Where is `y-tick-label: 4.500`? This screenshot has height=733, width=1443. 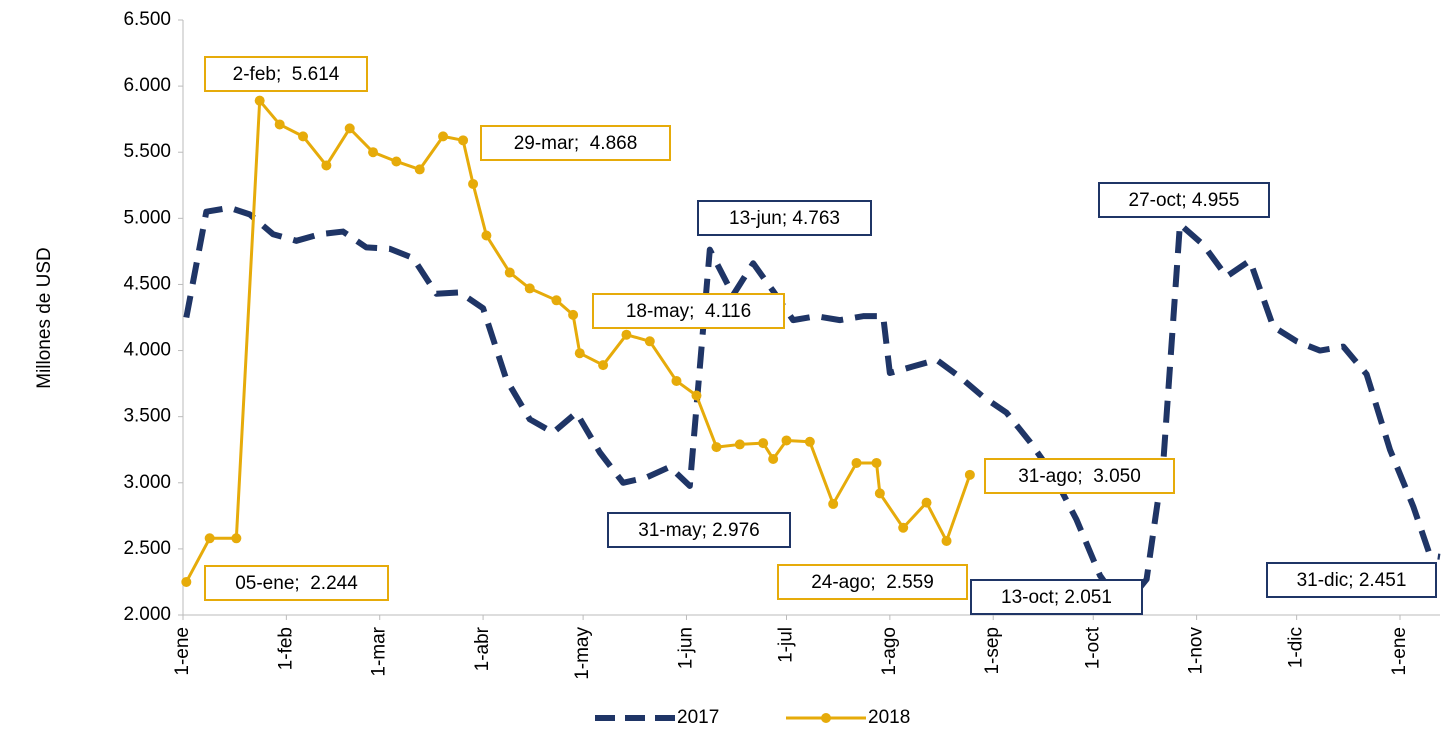 y-tick-label: 4.500 is located at coordinates (147, 283).